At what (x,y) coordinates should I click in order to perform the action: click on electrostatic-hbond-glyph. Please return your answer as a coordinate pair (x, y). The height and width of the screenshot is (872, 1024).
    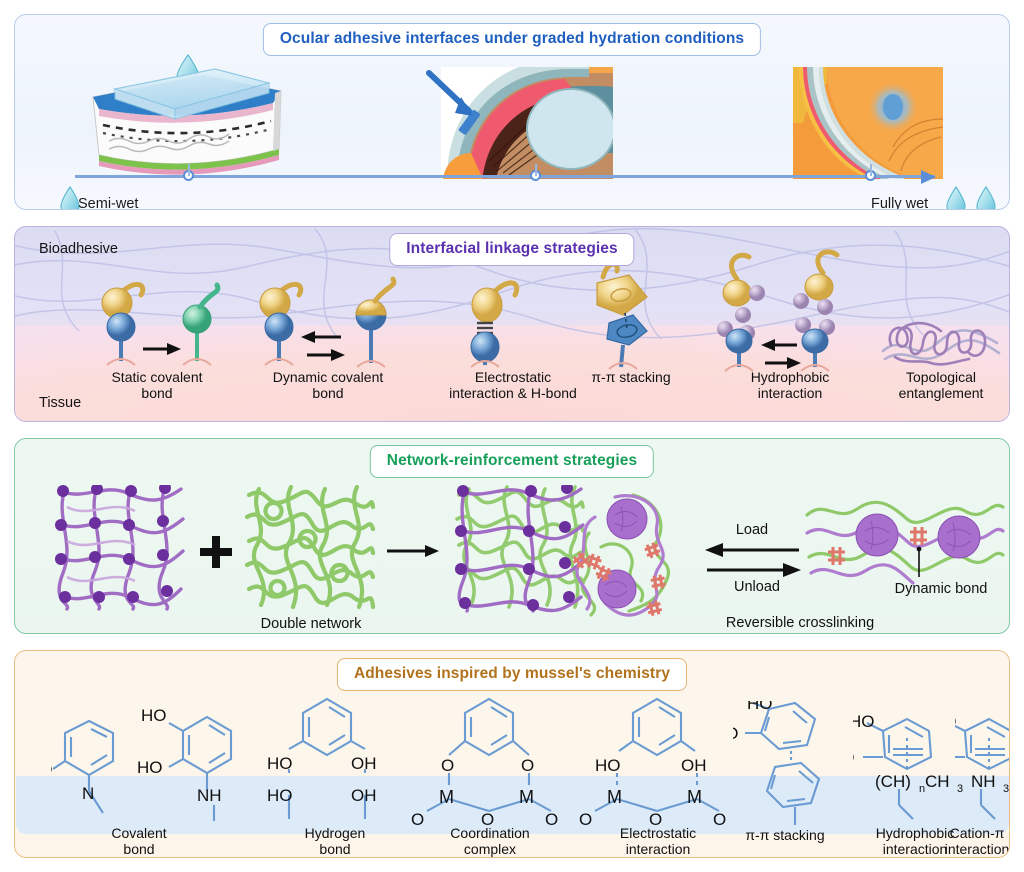
    Looking at the image, I should click on (495, 324).